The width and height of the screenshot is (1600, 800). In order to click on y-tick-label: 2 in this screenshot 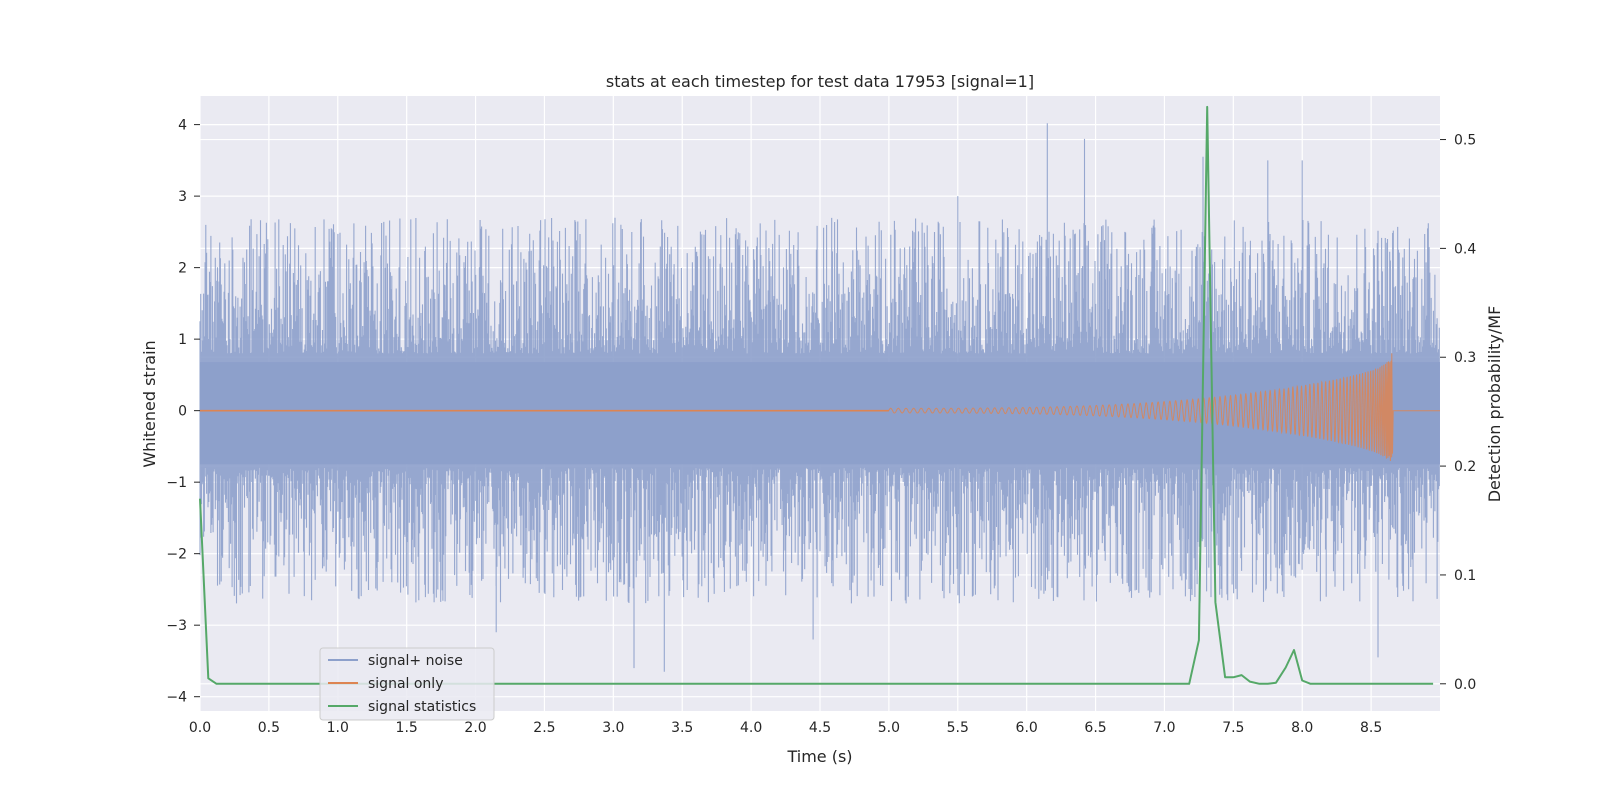, I will do `click(182, 269)`.